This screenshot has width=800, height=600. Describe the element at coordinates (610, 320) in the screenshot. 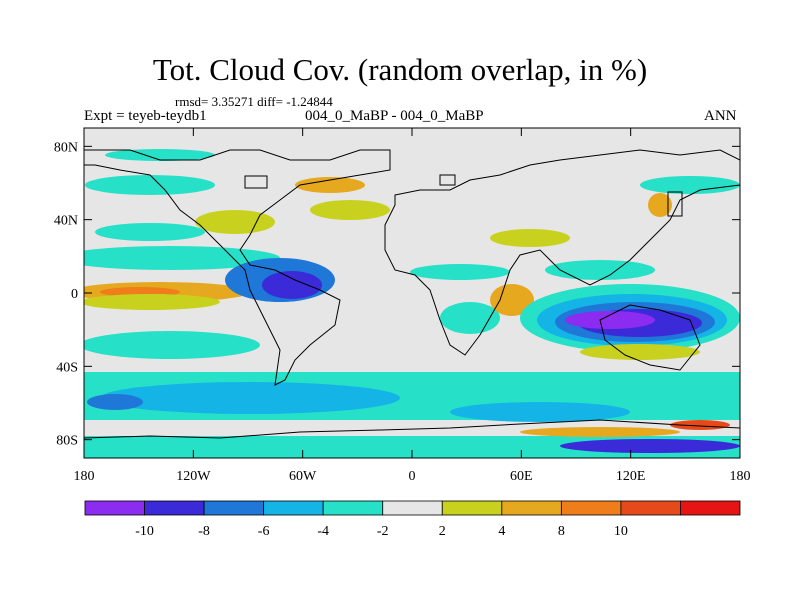

I see `contour-w-pacific-min` at that location.